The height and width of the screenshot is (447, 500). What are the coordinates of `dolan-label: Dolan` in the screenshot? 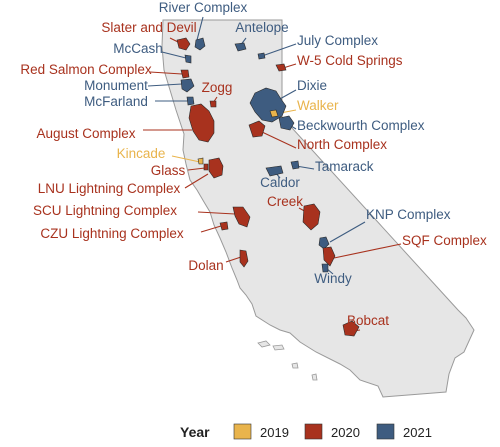 It's located at (205, 265).